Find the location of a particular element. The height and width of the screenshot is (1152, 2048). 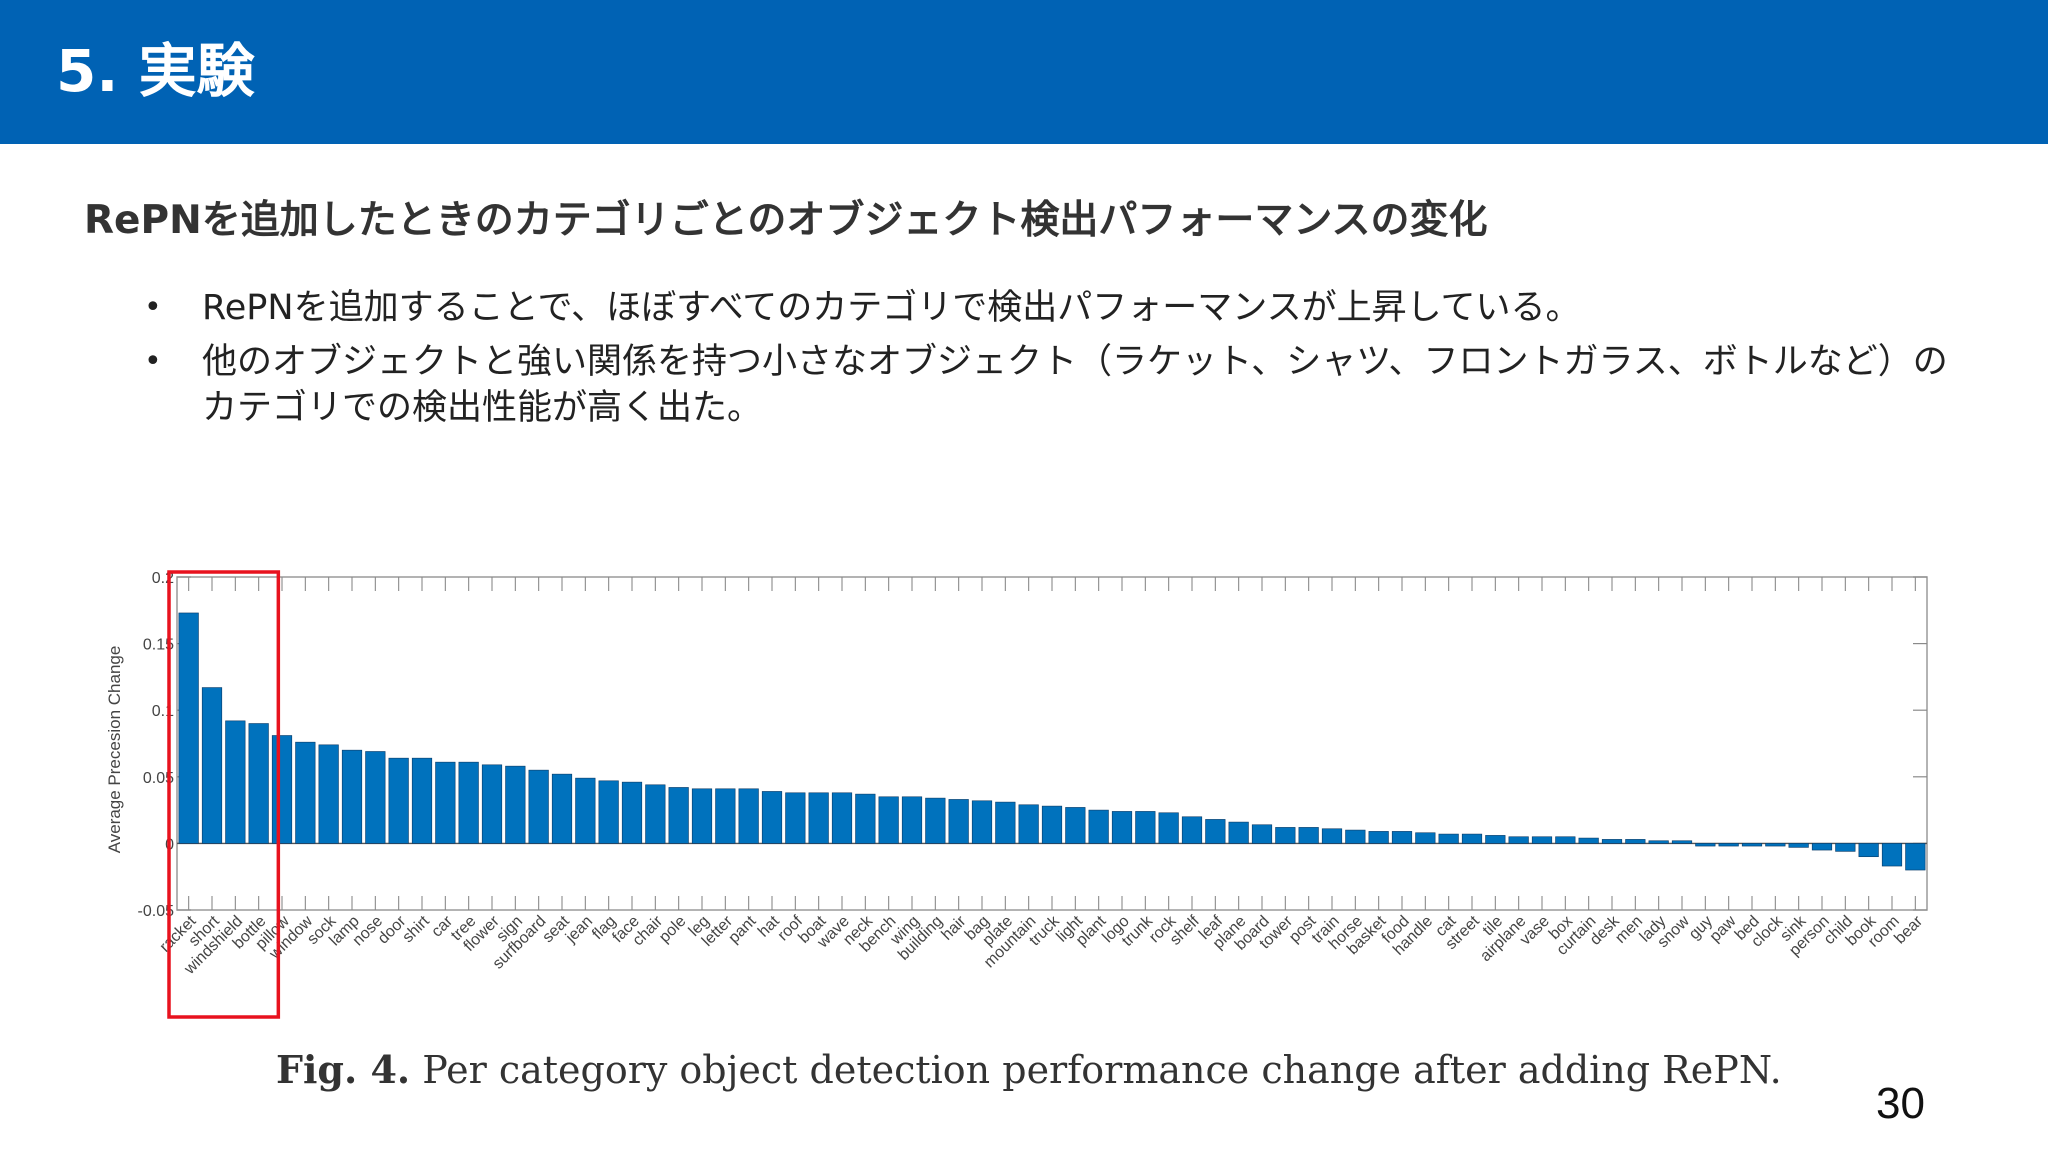

bar-lady is located at coordinates (1658, 842).